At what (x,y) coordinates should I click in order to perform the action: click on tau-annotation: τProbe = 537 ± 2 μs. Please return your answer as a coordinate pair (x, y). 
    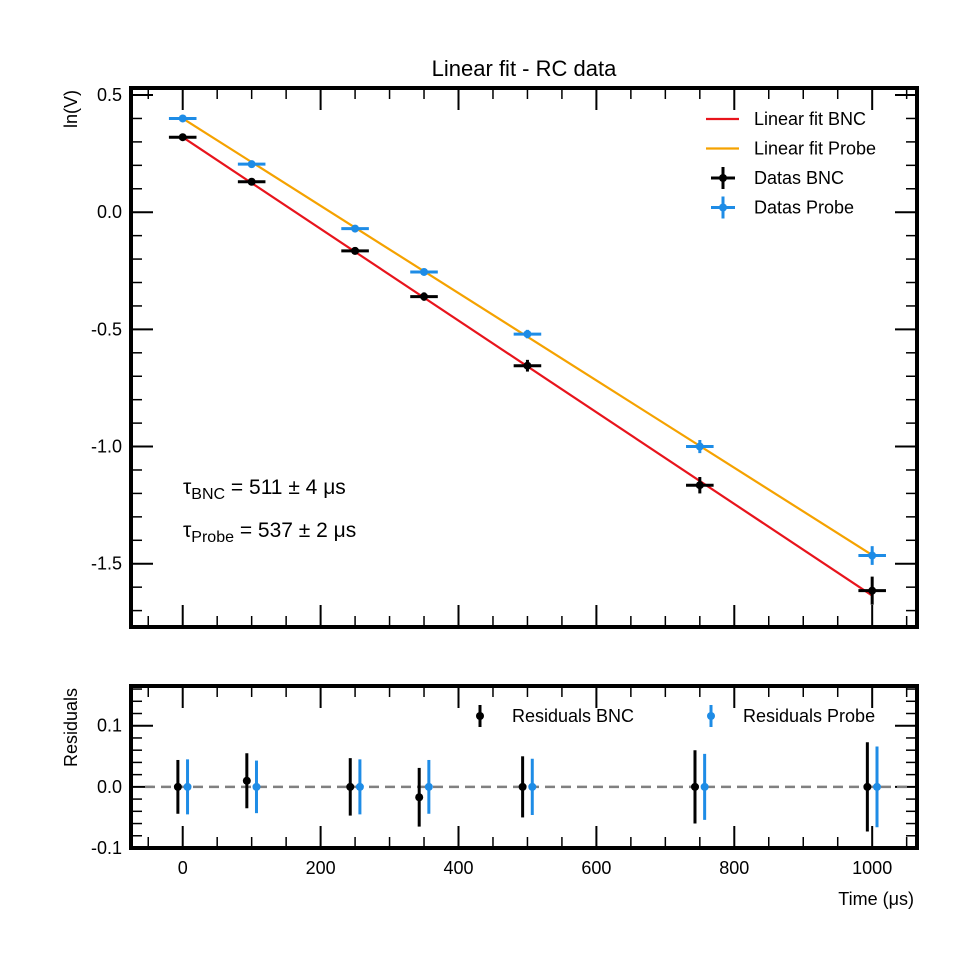
    Looking at the image, I should click on (269, 532).